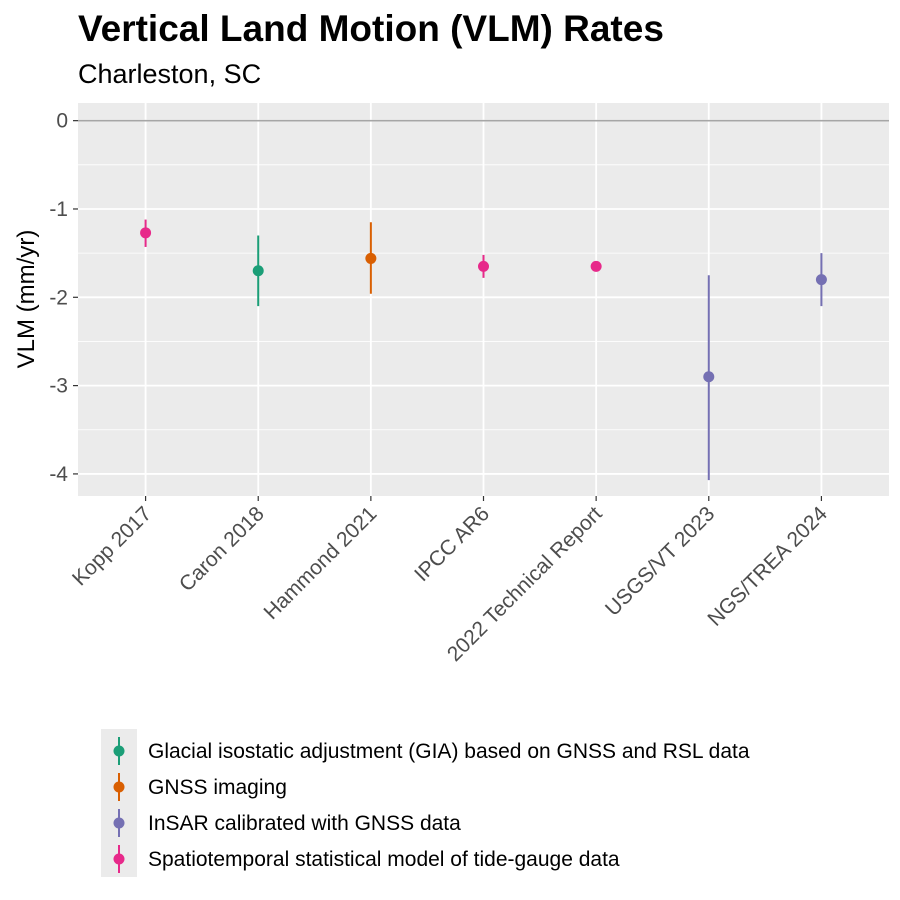 This screenshot has width=900, height=900. Describe the element at coordinates (58, 209) in the screenshot. I see `y-tick-label: -1` at that location.